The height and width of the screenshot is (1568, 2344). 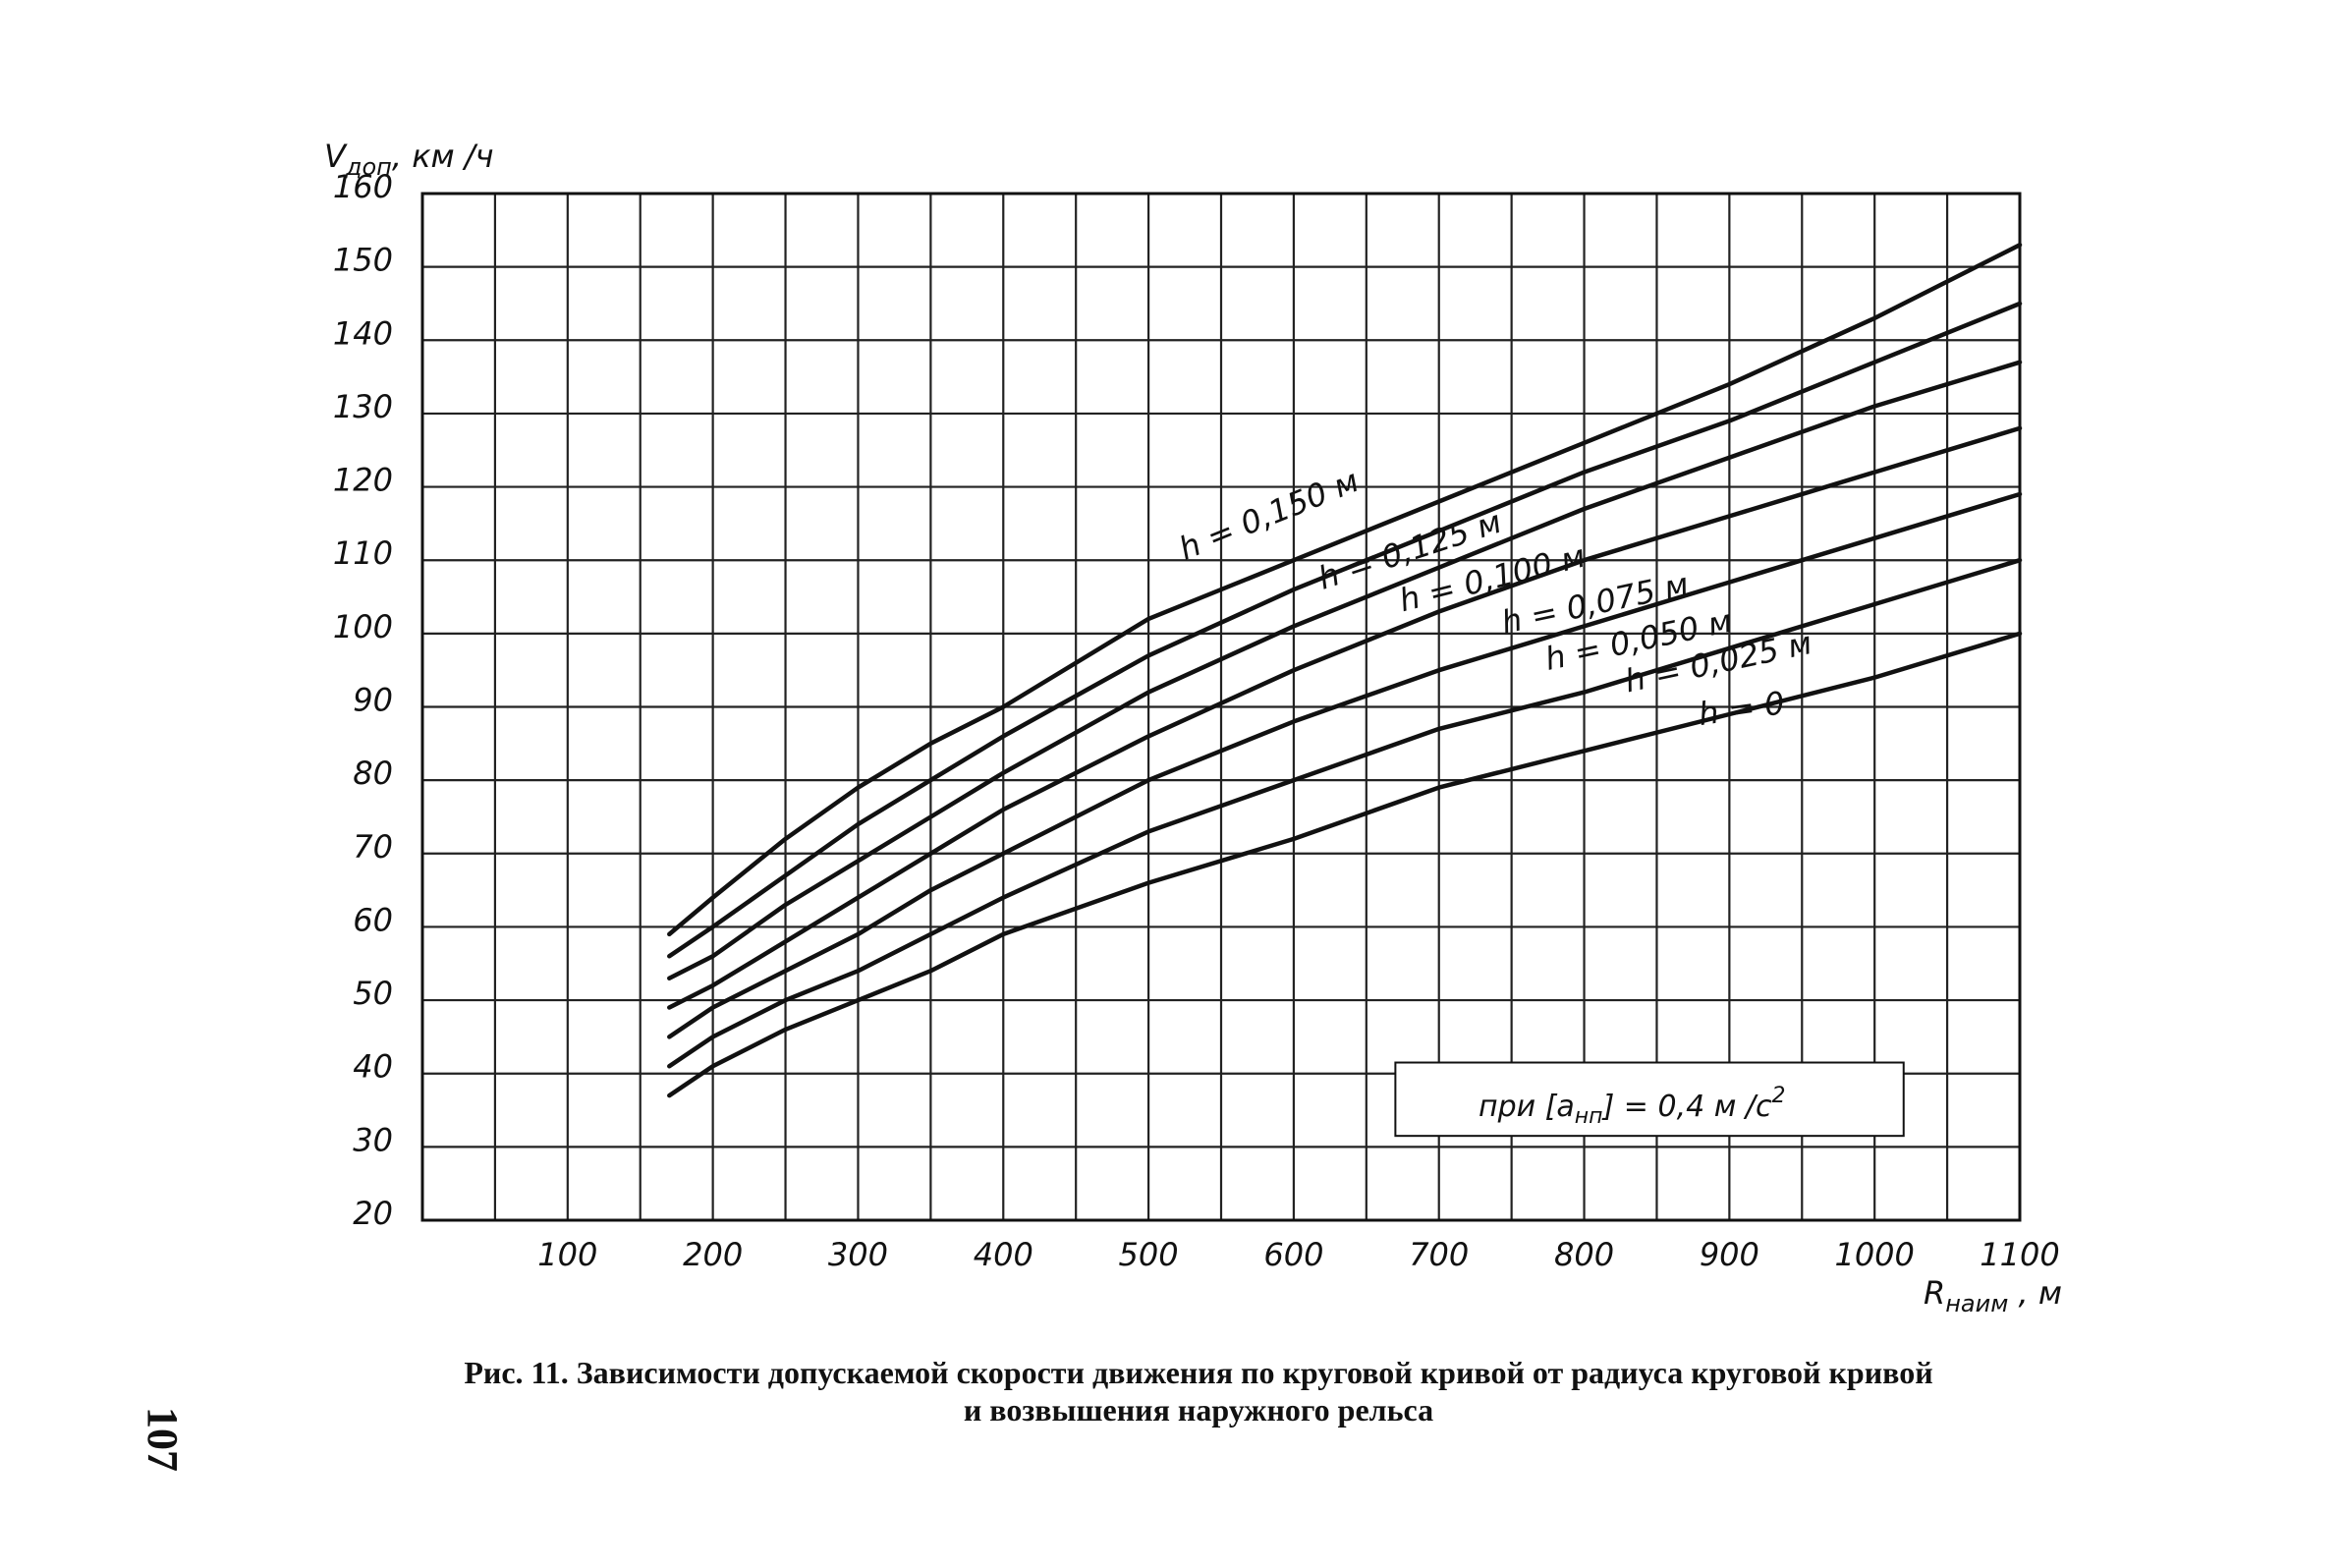 What do you see at coordinates (1687, 1107) in the screenshot?
I see `condition-note-suffix: ] = 0,4 м /с` at bounding box center [1687, 1107].